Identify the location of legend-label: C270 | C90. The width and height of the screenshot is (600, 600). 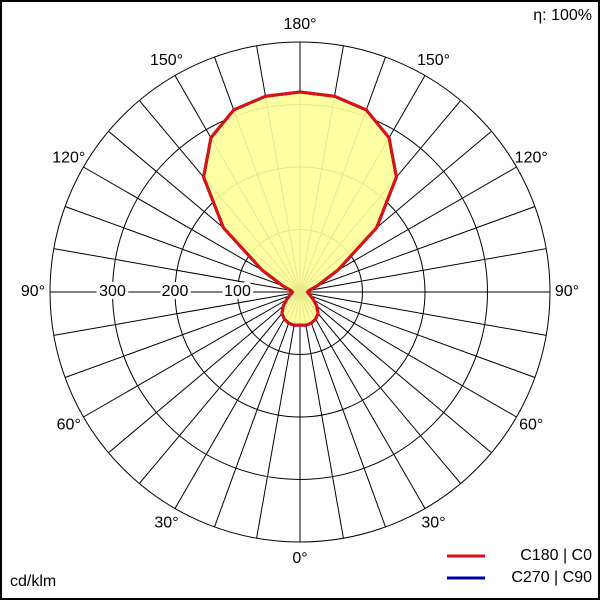
(551, 577).